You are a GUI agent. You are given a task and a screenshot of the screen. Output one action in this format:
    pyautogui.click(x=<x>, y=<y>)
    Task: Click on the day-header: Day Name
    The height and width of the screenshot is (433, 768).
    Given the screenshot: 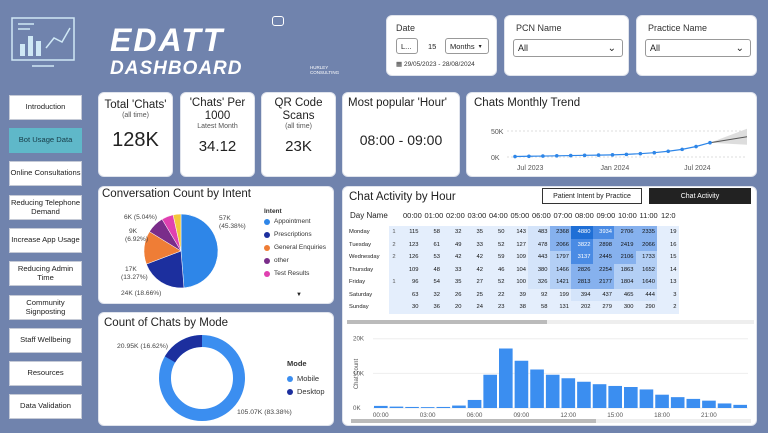 What is the action you would take?
    pyautogui.click(x=369, y=215)
    